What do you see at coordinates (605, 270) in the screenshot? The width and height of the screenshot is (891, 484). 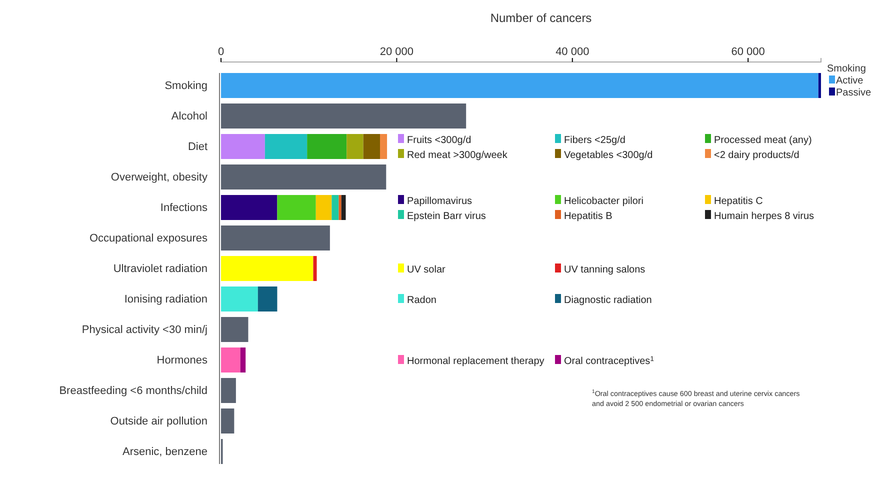 I see `legend-label: UV tanning salons` at bounding box center [605, 270].